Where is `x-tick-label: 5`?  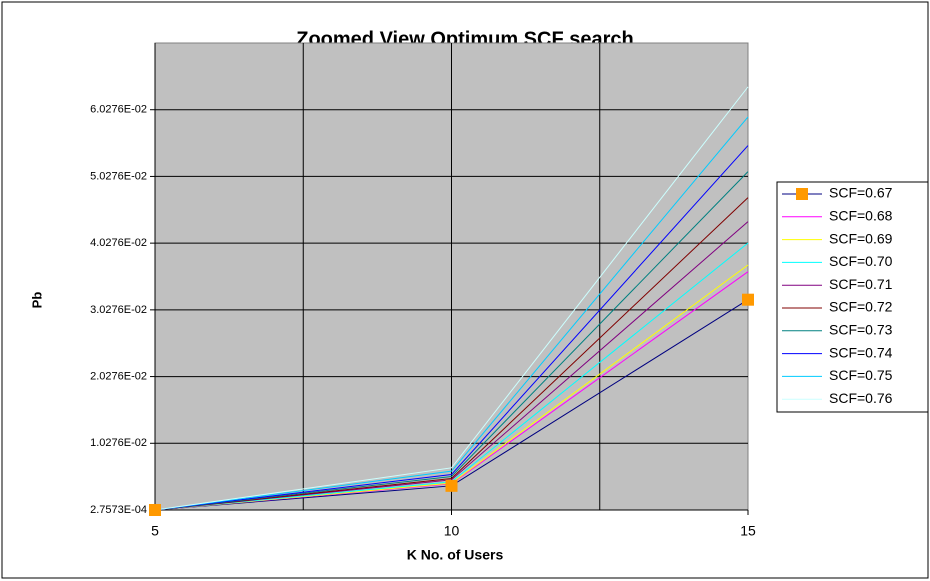 x-tick-label: 5 is located at coordinates (155, 531).